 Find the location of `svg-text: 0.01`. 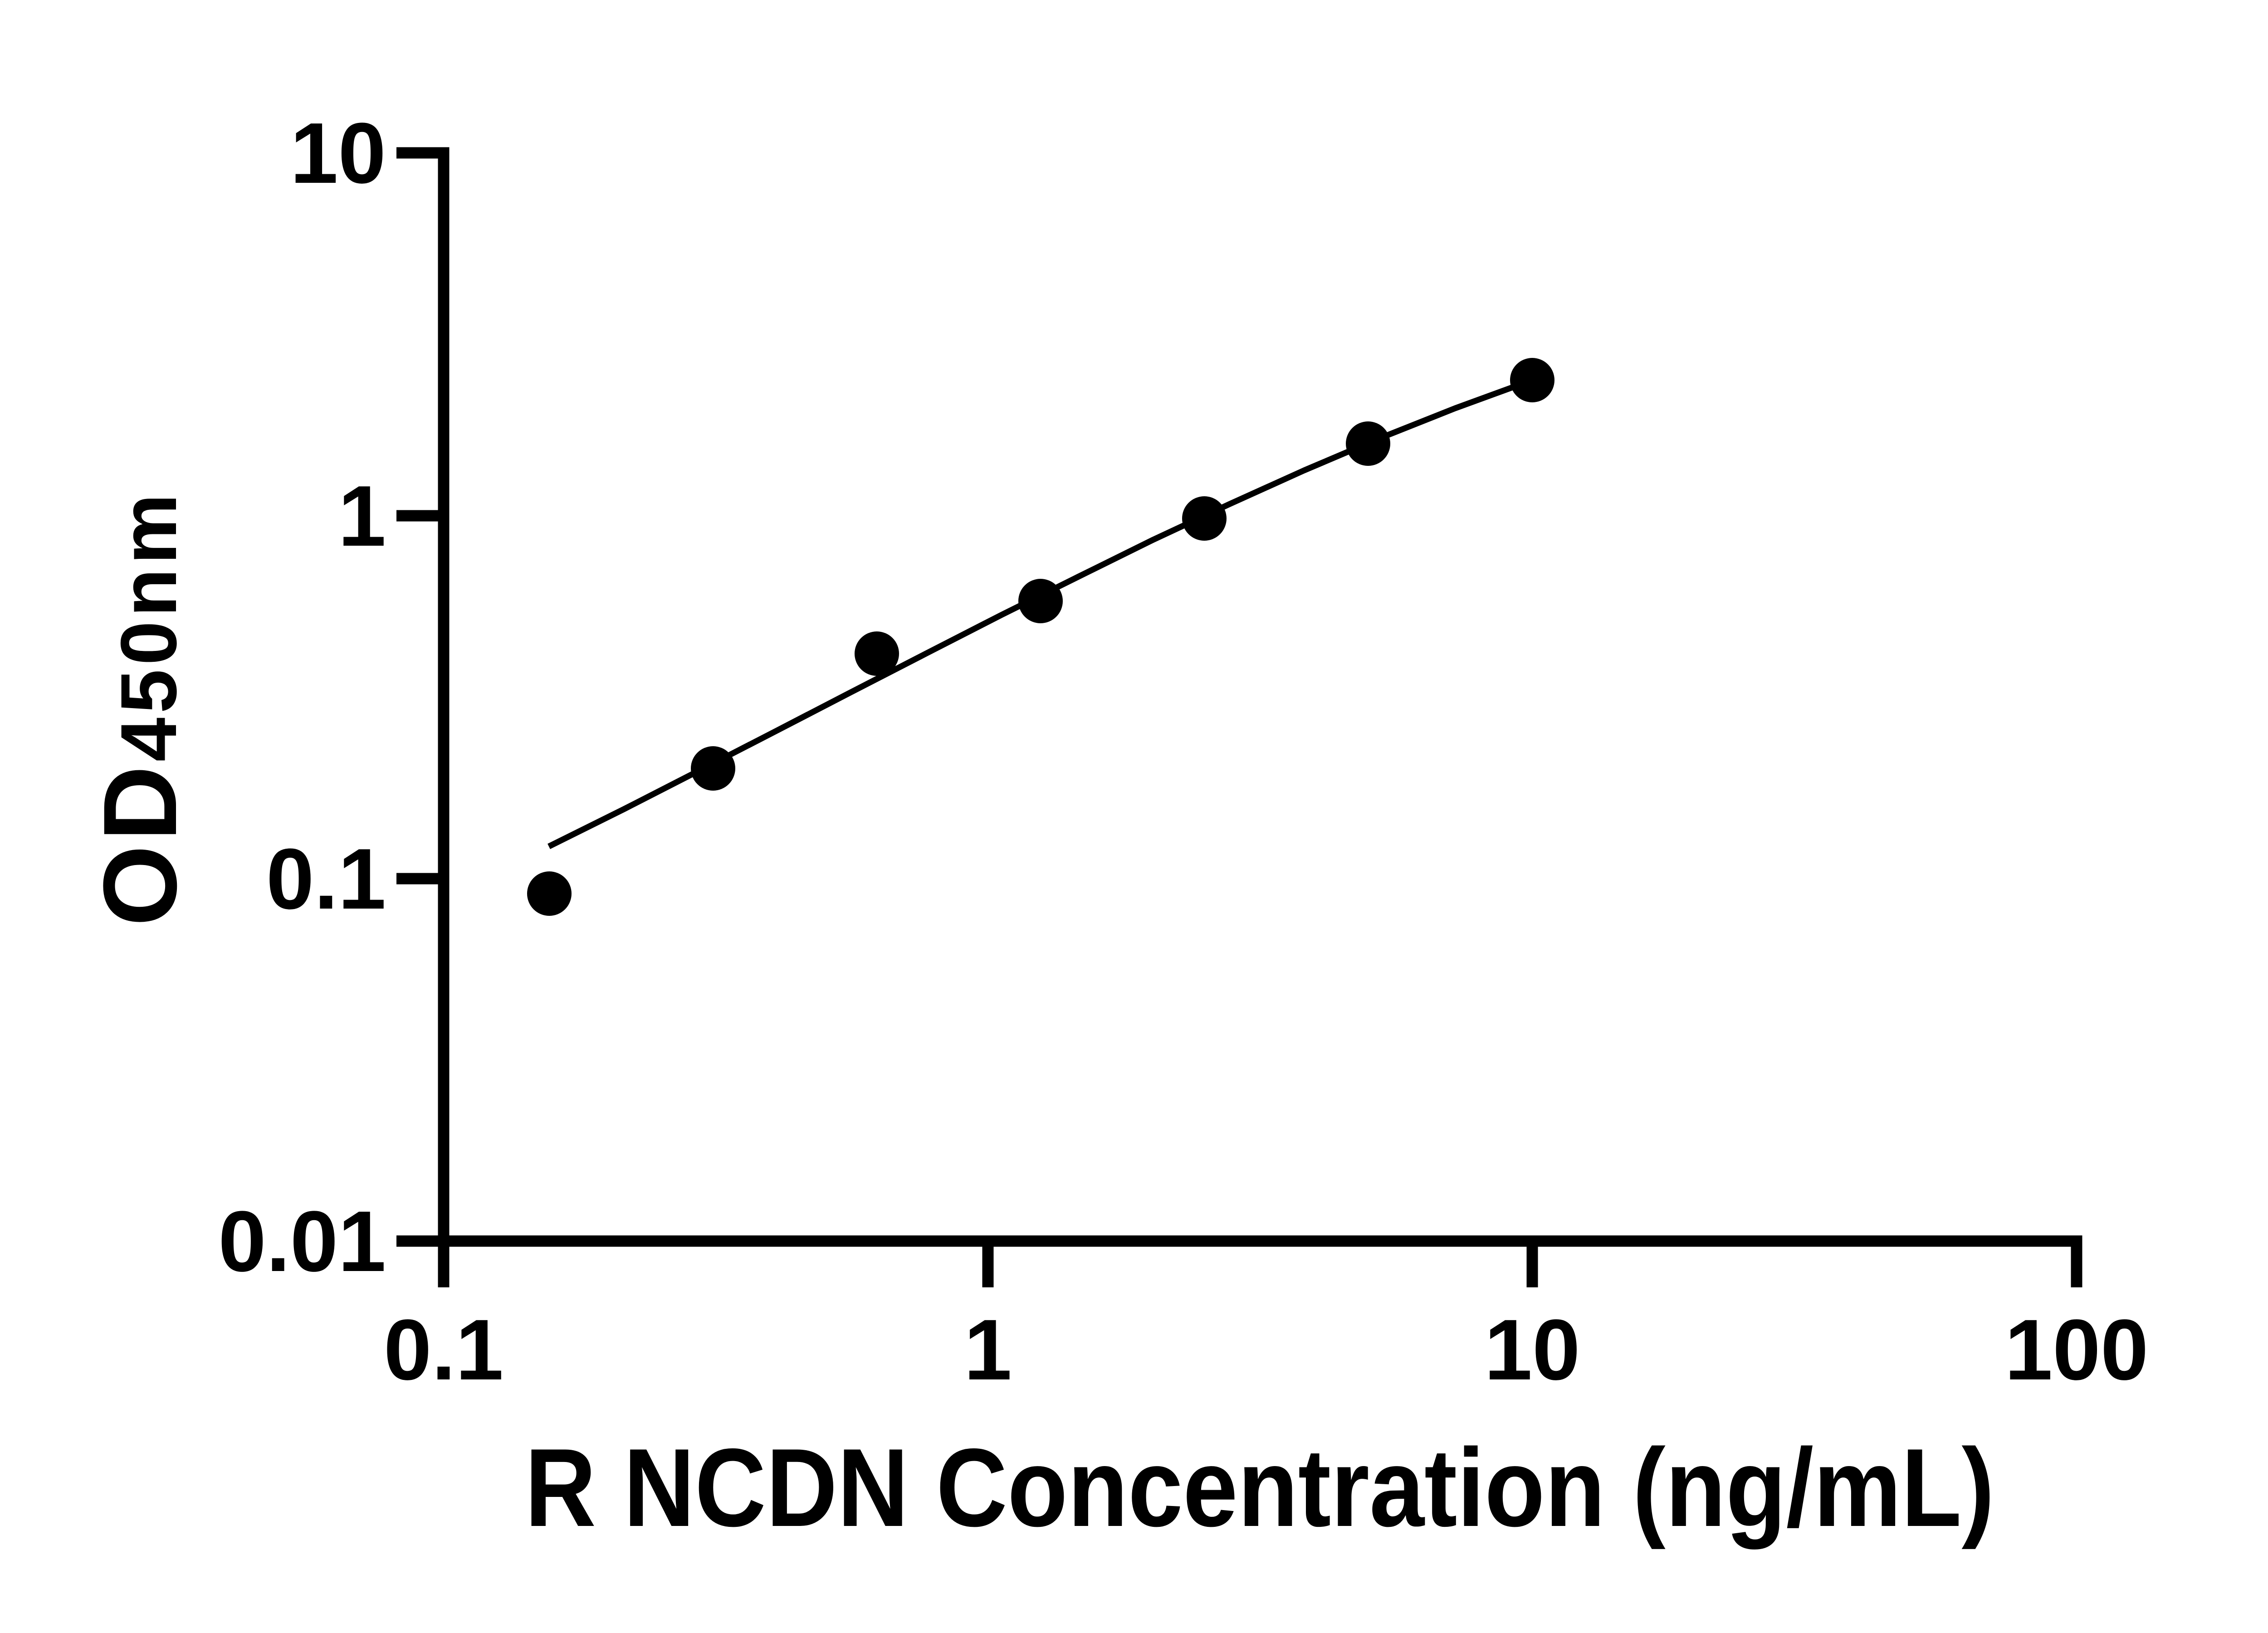

svg-text: 0.01 is located at coordinates (302, 1241).